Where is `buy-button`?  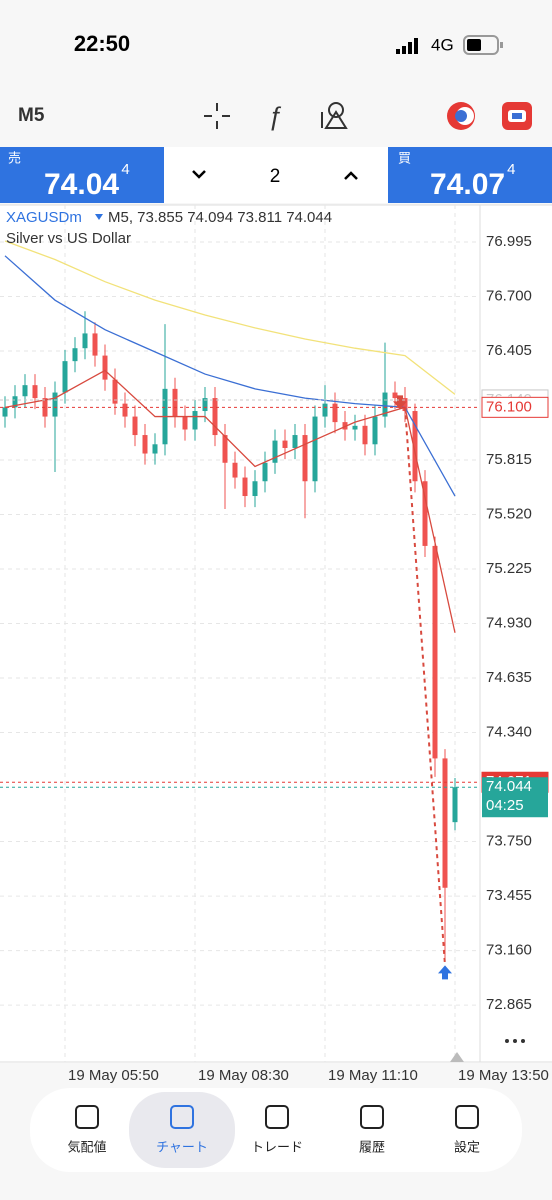 buy-button is located at coordinates (470, 175).